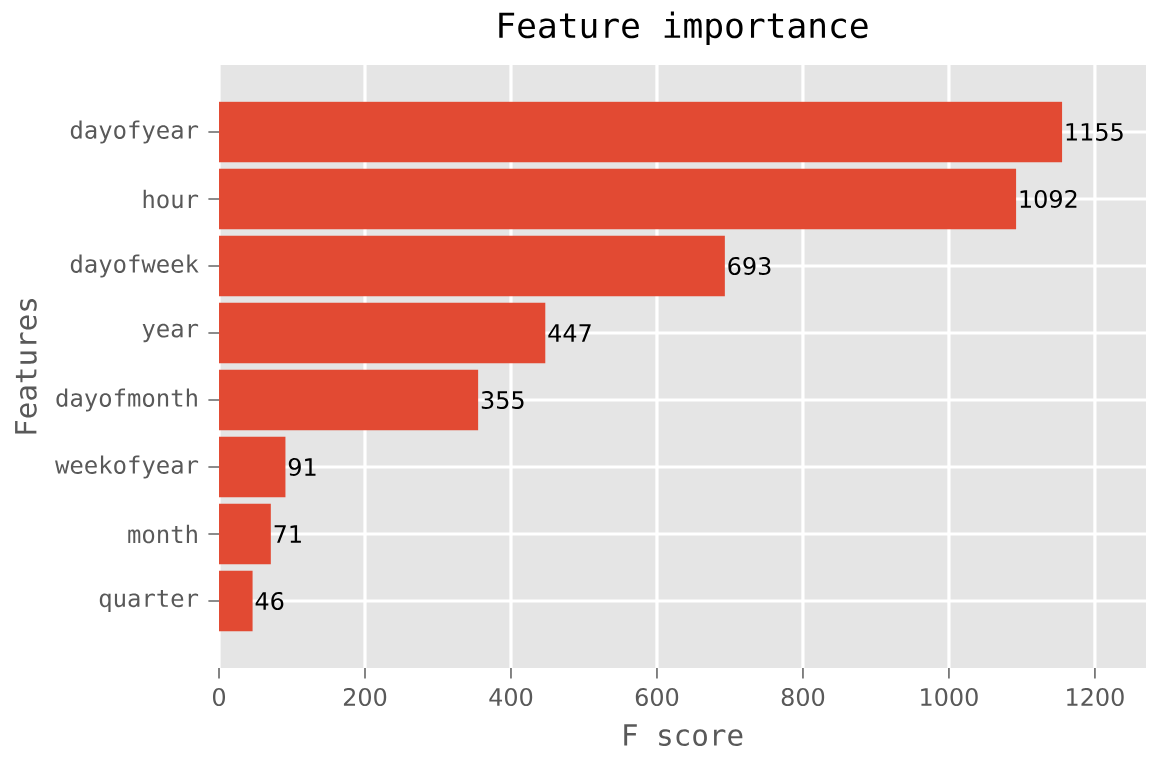  Describe the element at coordinates (134, 132) in the screenshot. I see `y-tick-label: dayofyear` at that location.